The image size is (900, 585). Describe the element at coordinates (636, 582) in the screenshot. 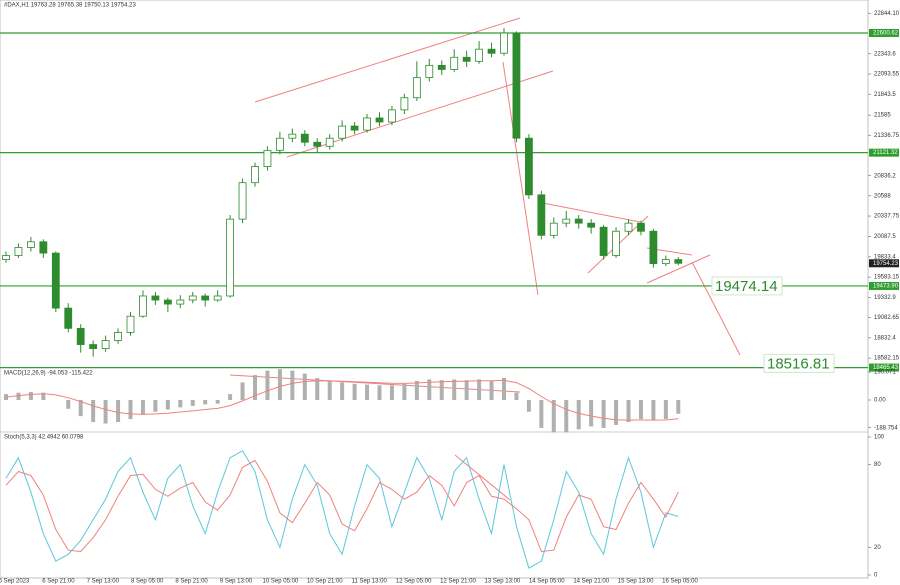

I see `x-tick-label: 15 Sep 13:00` at that location.